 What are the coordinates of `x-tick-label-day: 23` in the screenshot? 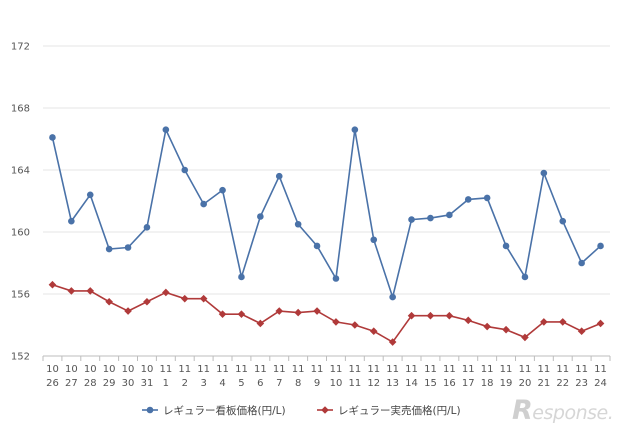 It's located at (581, 383).